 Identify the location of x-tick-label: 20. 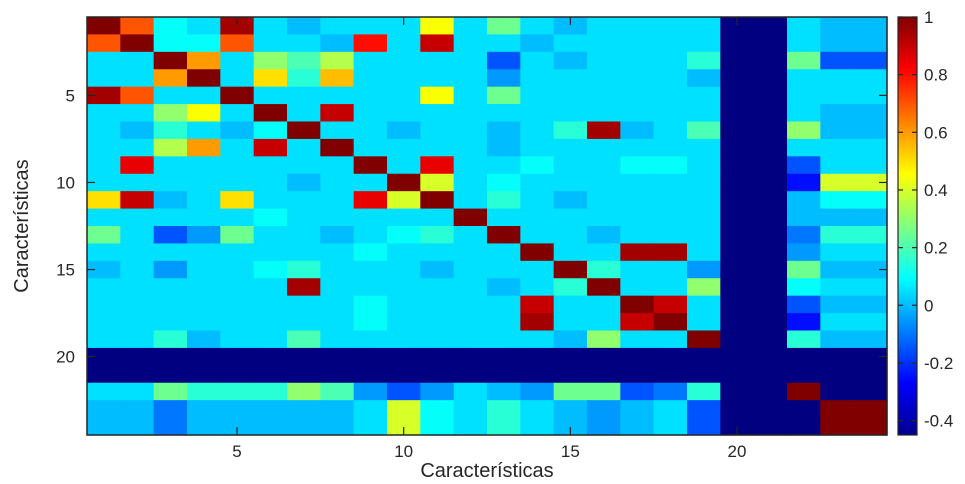
(737, 451).